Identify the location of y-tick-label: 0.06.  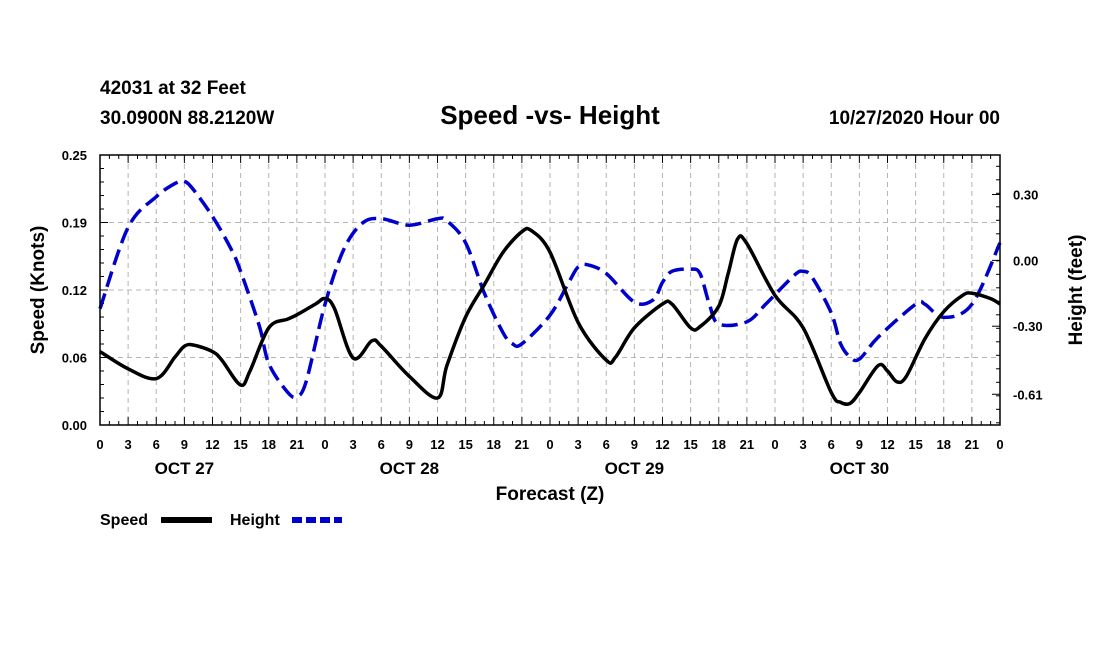
(74, 358).